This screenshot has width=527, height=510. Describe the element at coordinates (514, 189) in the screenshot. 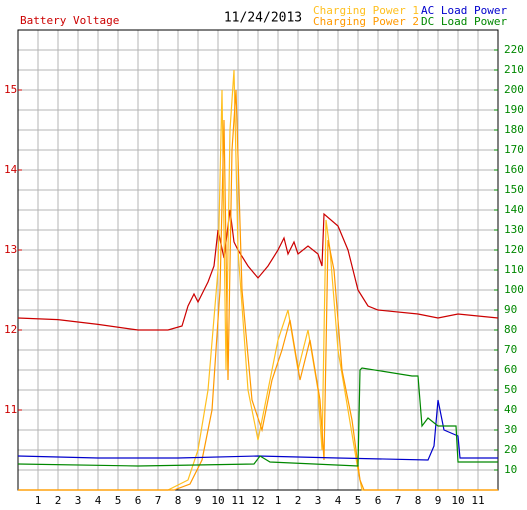

I see `y2-tick-label: 150` at that location.